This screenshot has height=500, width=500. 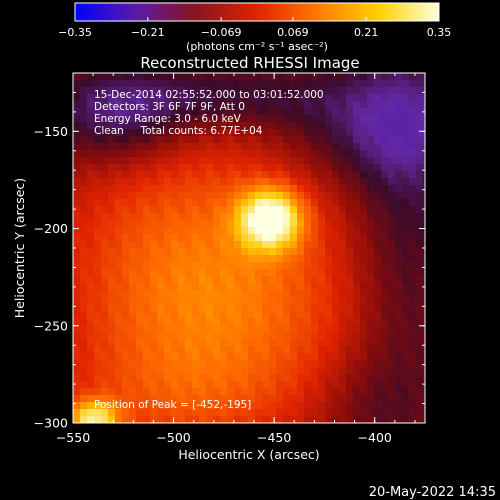 I want to click on y-axis-tick-label: −200, so click(x=51, y=228).